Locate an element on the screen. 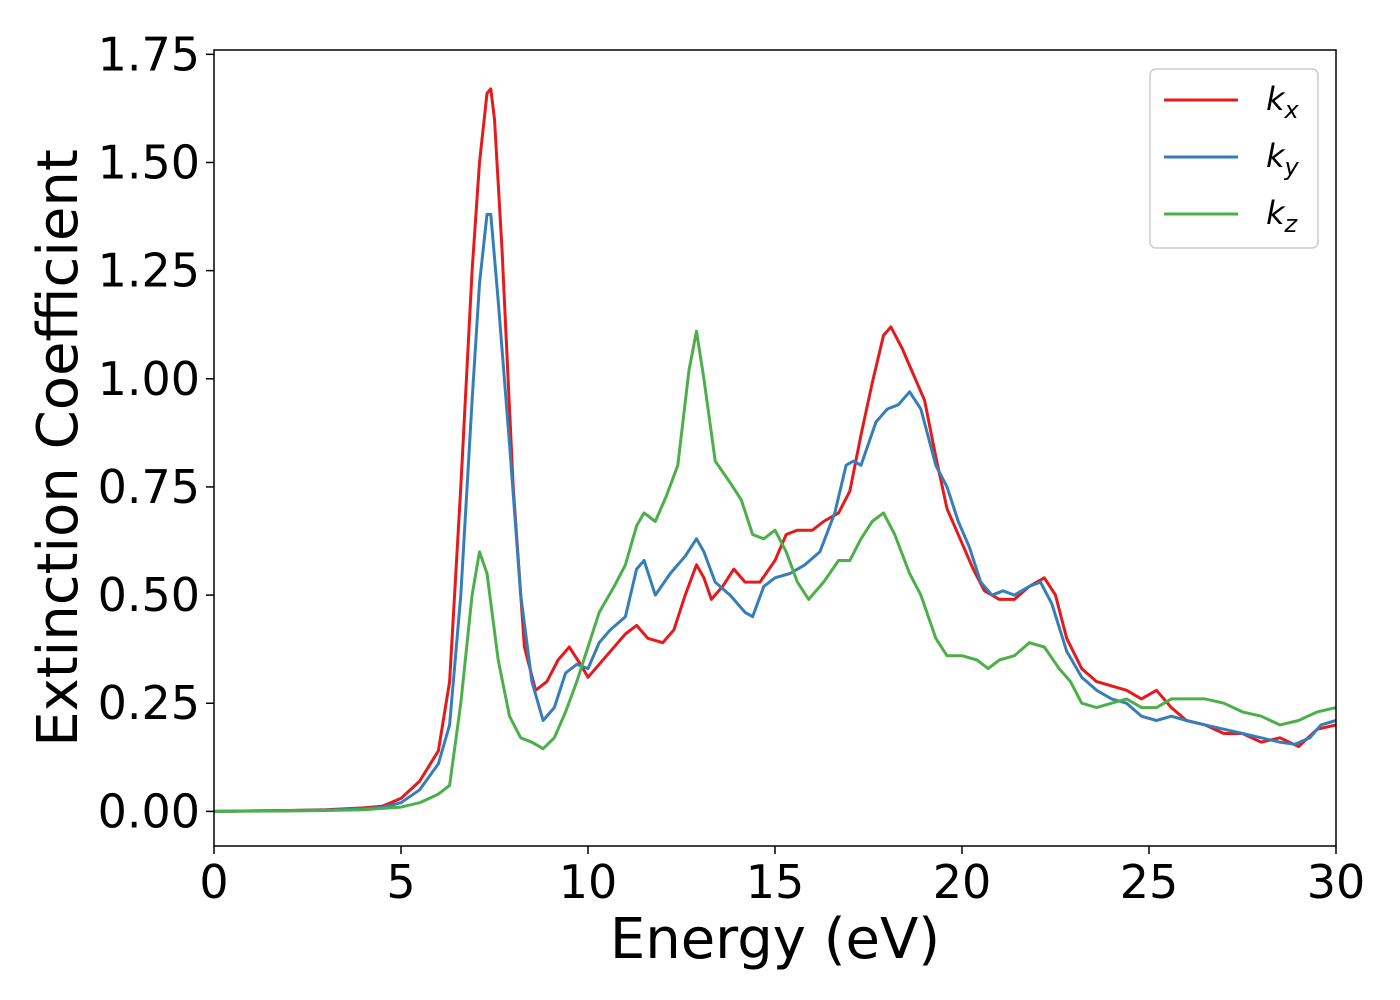 The height and width of the screenshot is (1000, 1400). y-tick-label: 1.50 is located at coordinates (149, 162).